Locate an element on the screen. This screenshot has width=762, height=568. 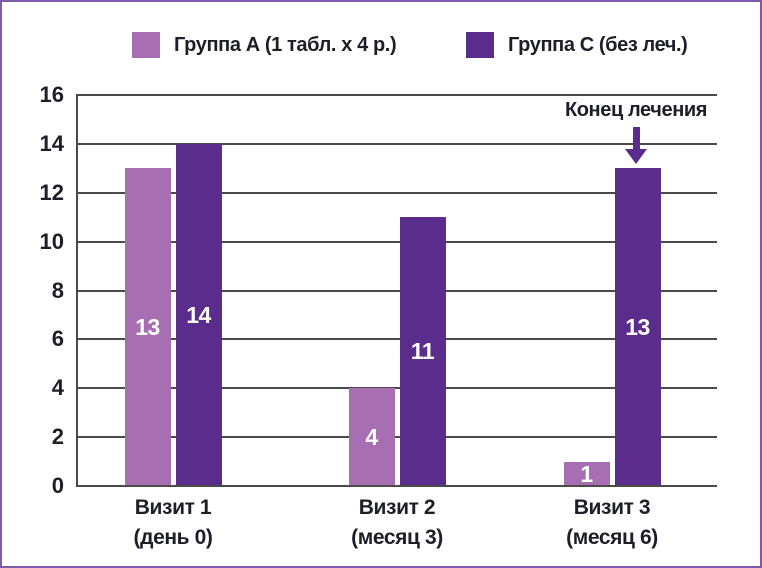
legend-item-group-a: Группа А (1 табл. х 4 р.) is located at coordinates (264, 45).